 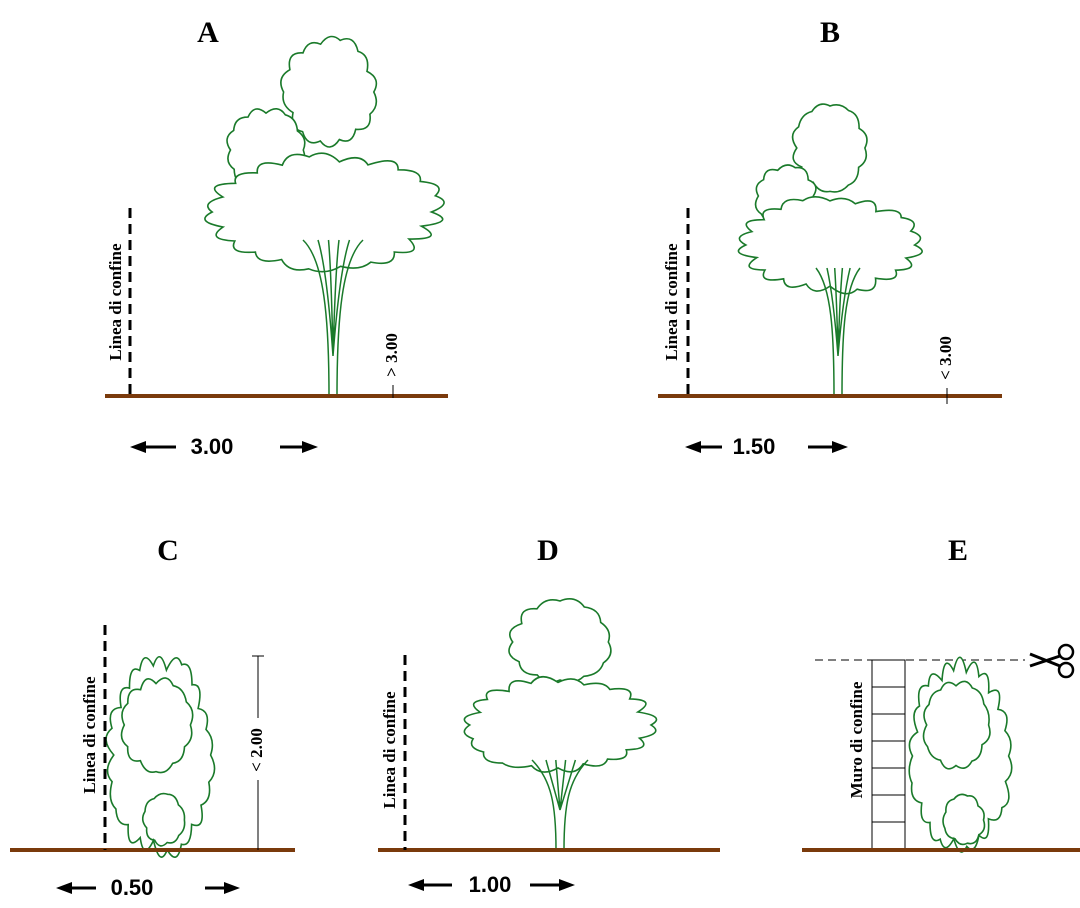 I want to click on panel-title: B, so click(x=830, y=32).